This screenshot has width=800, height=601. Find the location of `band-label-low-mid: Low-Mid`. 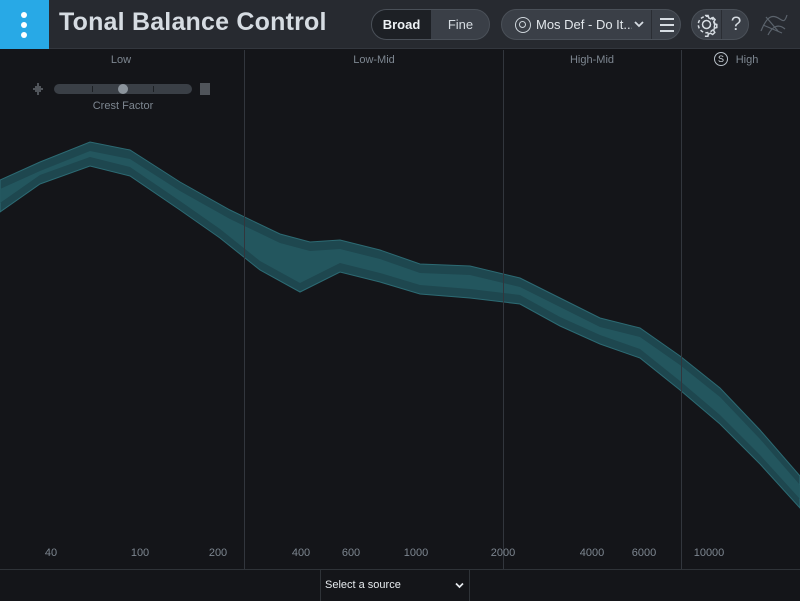

band-label-low-mid: Low-Mid is located at coordinates (374, 60).